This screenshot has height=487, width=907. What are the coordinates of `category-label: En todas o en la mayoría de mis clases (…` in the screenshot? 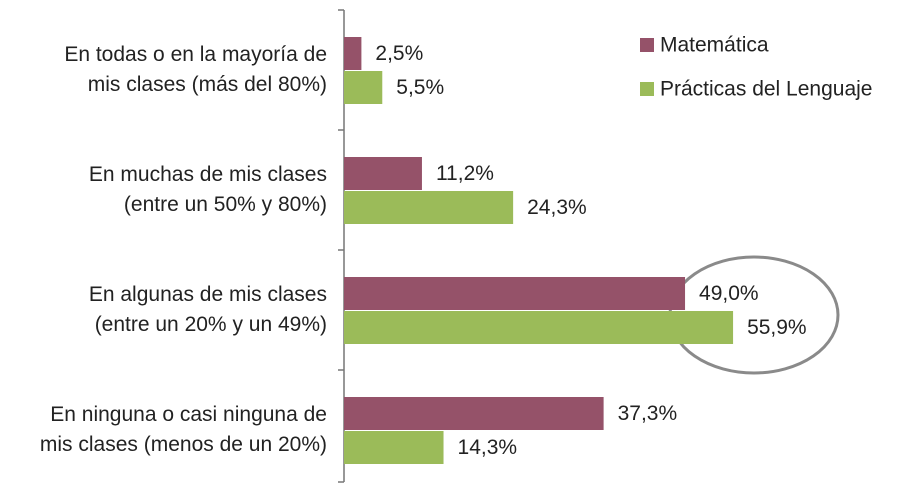 It's located at (195, 69).